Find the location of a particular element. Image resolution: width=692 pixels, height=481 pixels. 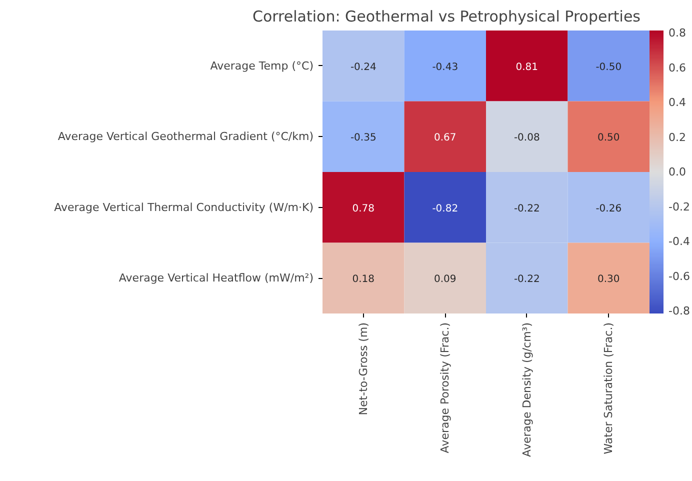

data-label: 0.81 is located at coordinates (527, 67).